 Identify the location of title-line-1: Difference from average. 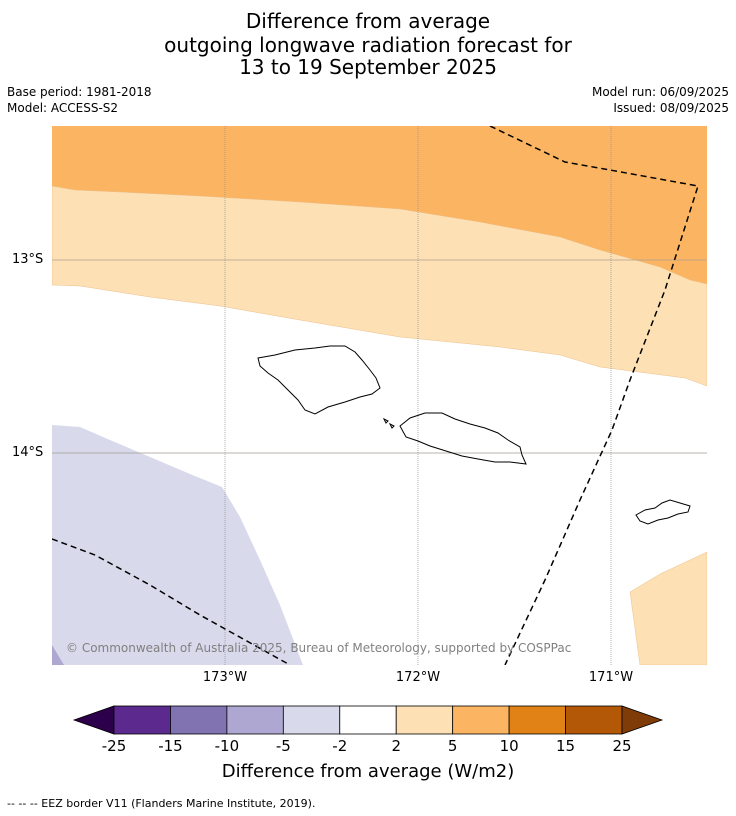
(368, 21).